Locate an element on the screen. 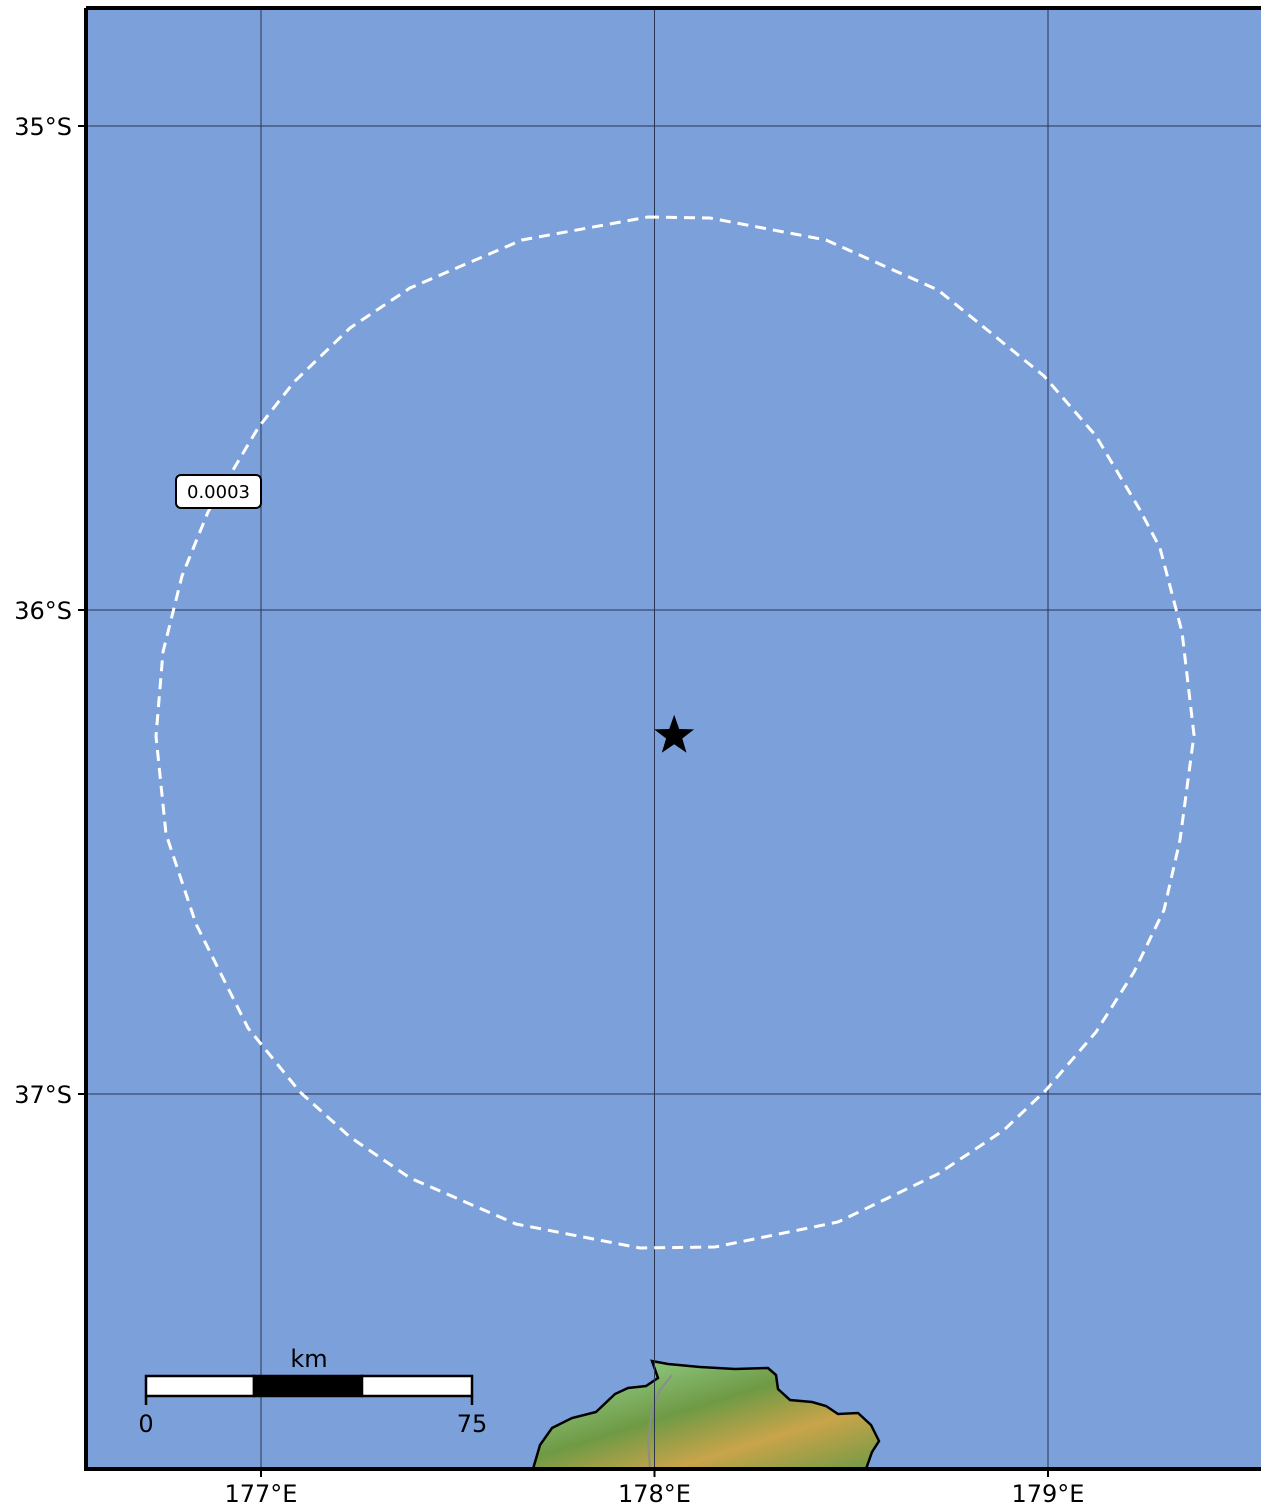 This screenshot has width=1261, height=1506. lat-tick-label: 36°S is located at coordinates (43, 611).